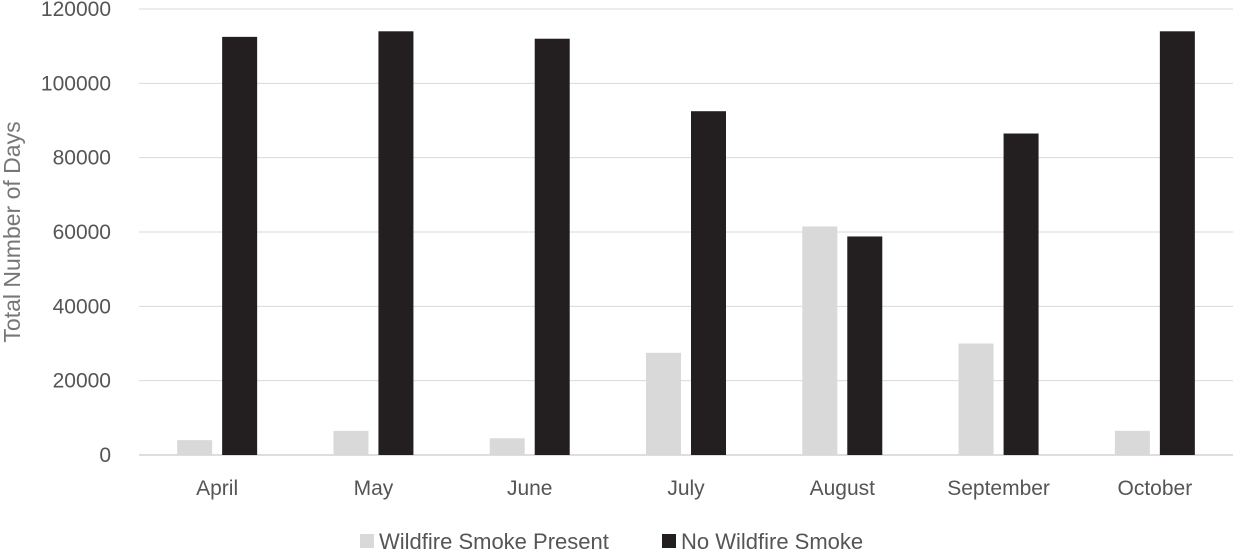  What do you see at coordinates (82, 158) in the screenshot?
I see `y-tick-label: 80000` at bounding box center [82, 158].